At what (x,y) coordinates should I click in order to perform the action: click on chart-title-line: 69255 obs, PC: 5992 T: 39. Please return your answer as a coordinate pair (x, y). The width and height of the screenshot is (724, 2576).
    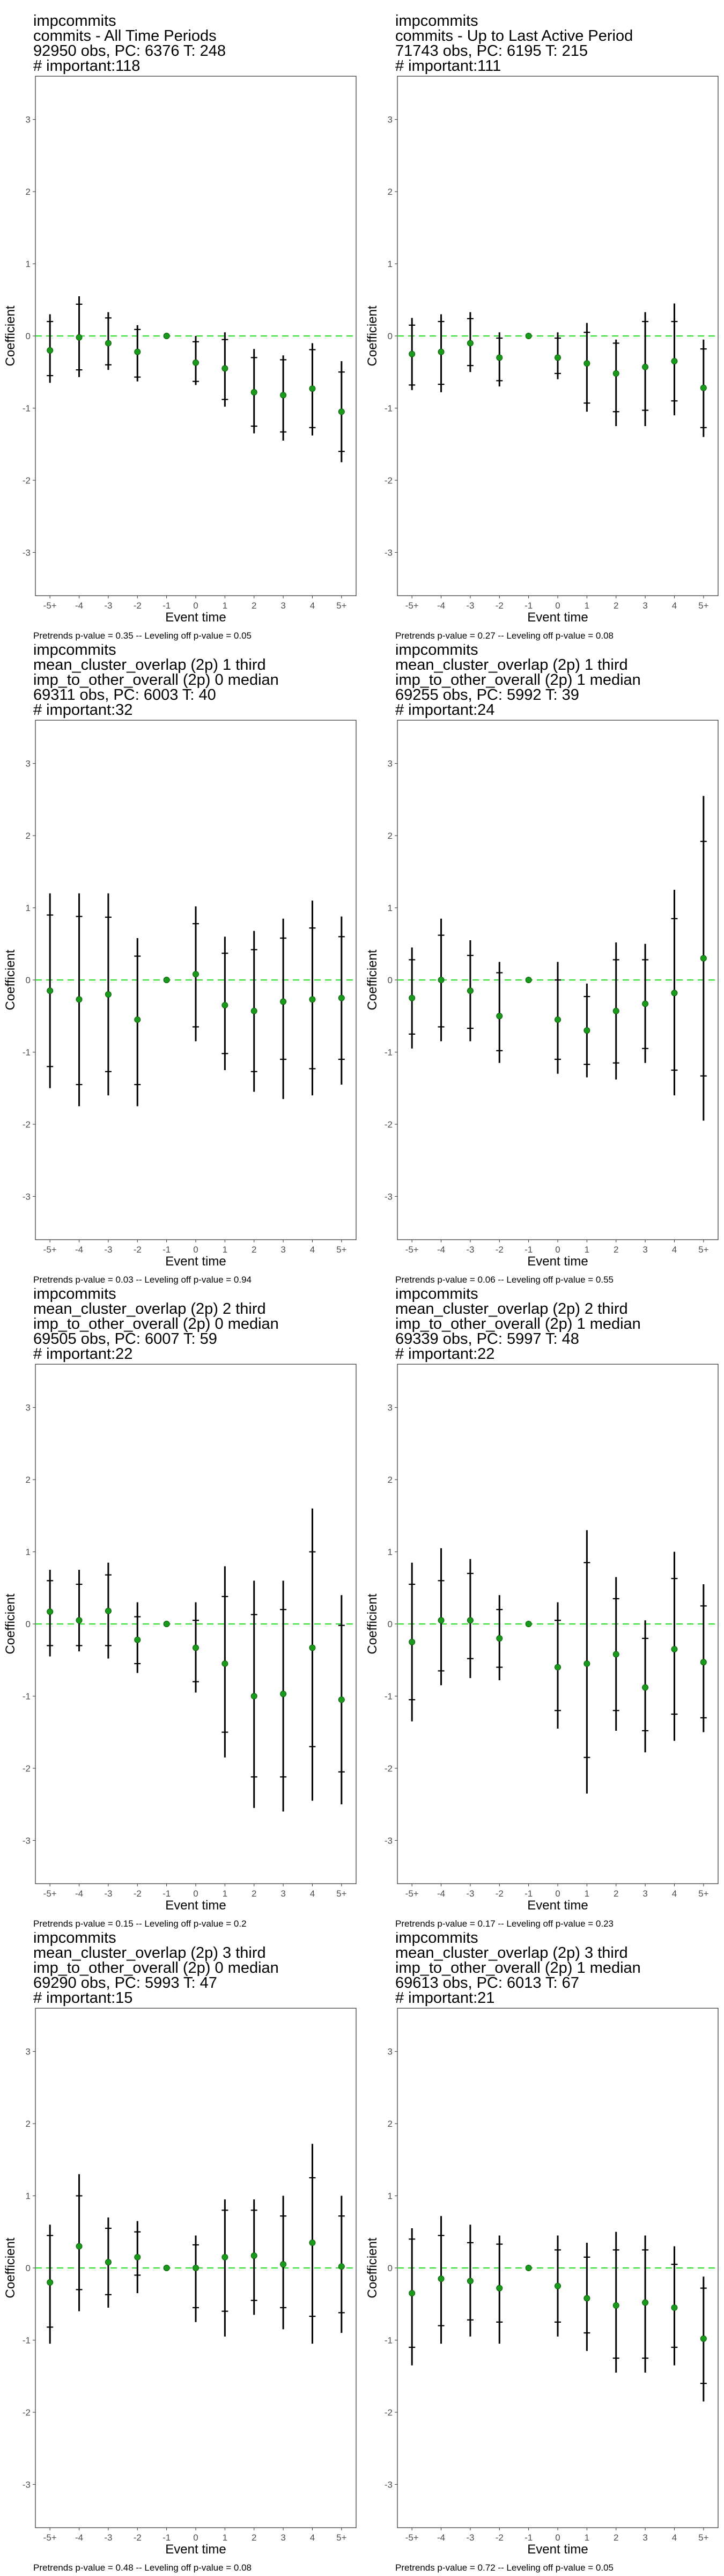
    Looking at the image, I should click on (487, 695).